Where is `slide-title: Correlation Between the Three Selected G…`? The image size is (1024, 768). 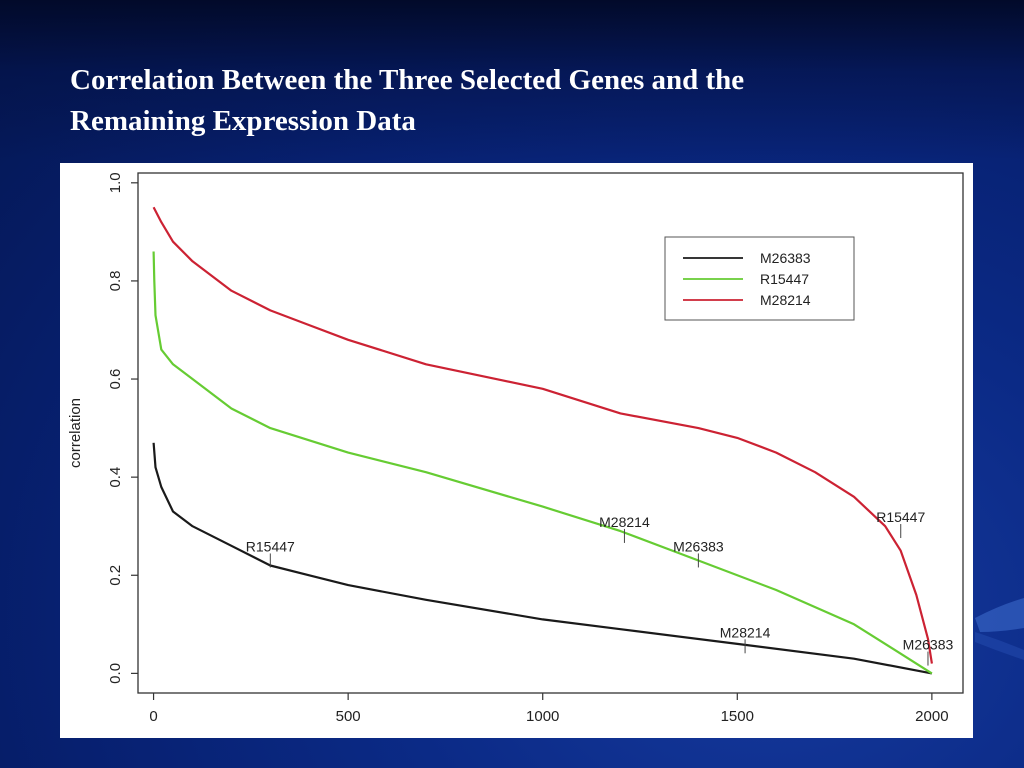 slide-title: Correlation Between the Three Selected G… is located at coordinates (510, 101).